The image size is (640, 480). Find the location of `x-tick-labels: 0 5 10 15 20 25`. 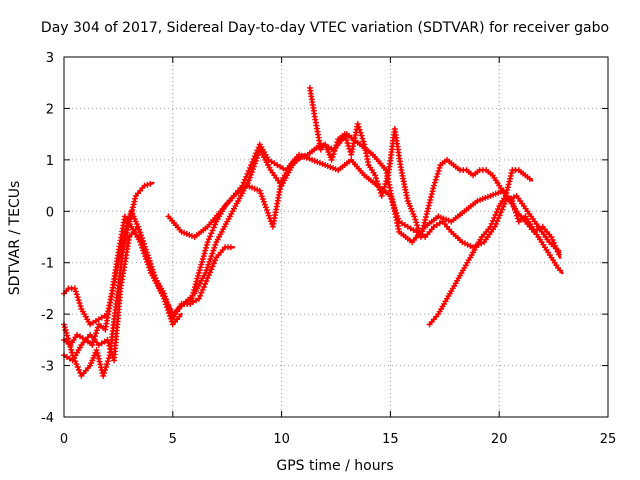

x-tick-labels: 0 5 10 15 20 25 is located at coordinates (338, 439).